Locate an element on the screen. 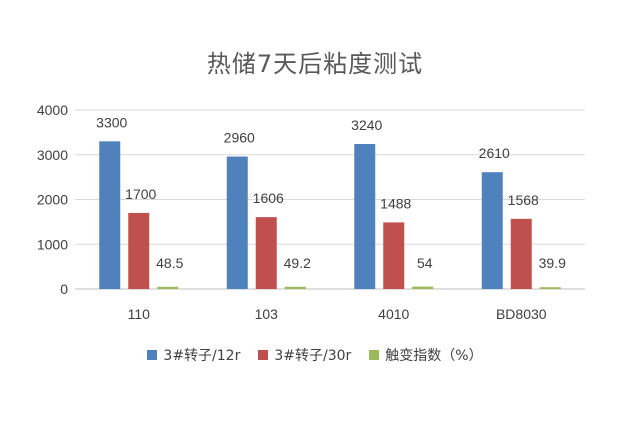 Image resolution: width=630 pixels, height=433 pixels. x-tick-label: 4010 is located at coordinates (393, 314).